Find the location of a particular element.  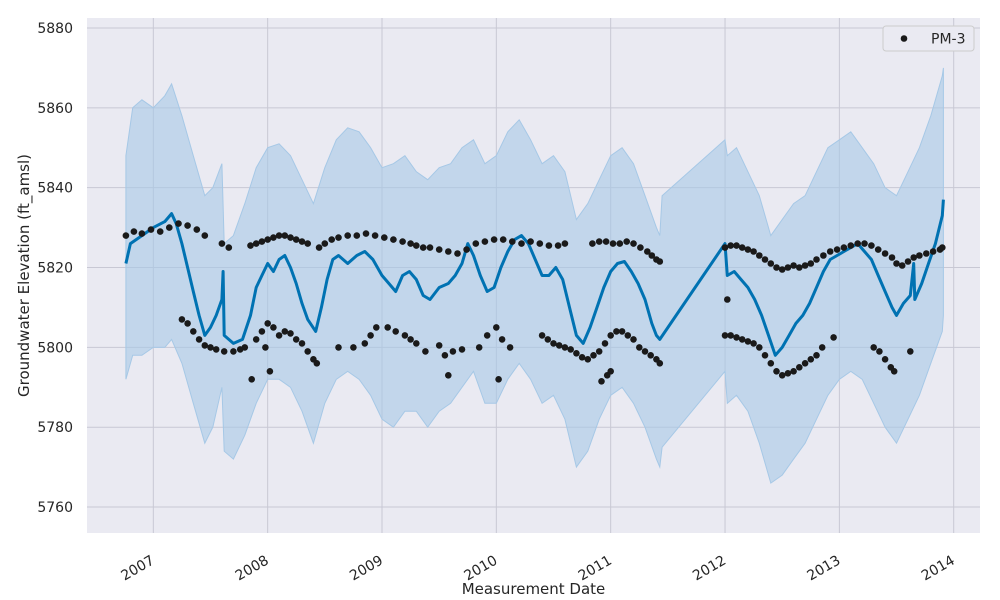

y-tick-5880: 5880 is located at coordinates (55, 29).